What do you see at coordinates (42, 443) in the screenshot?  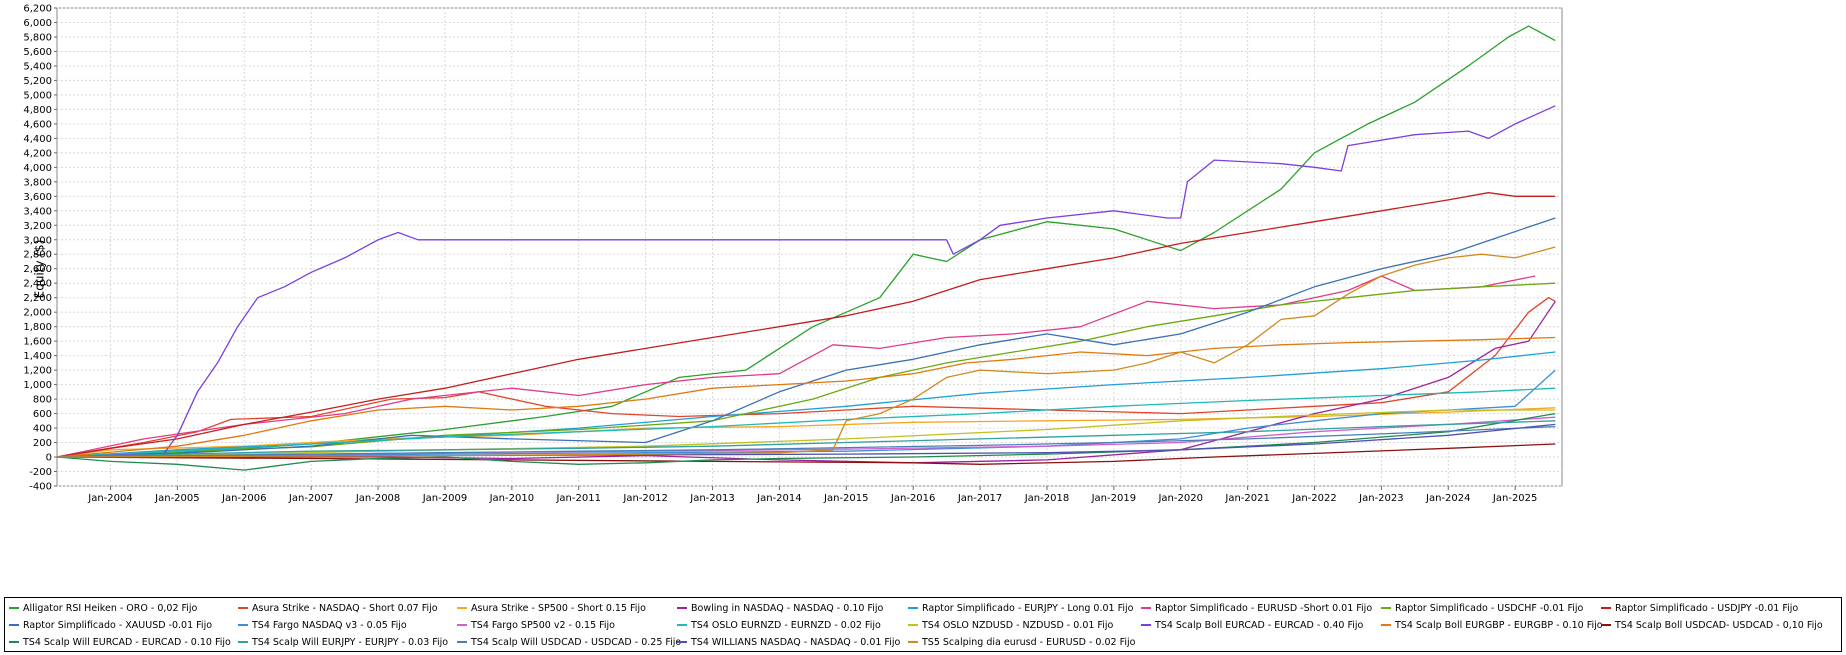 I see `y-tick-label: 200` at bounding box center [42, 443].